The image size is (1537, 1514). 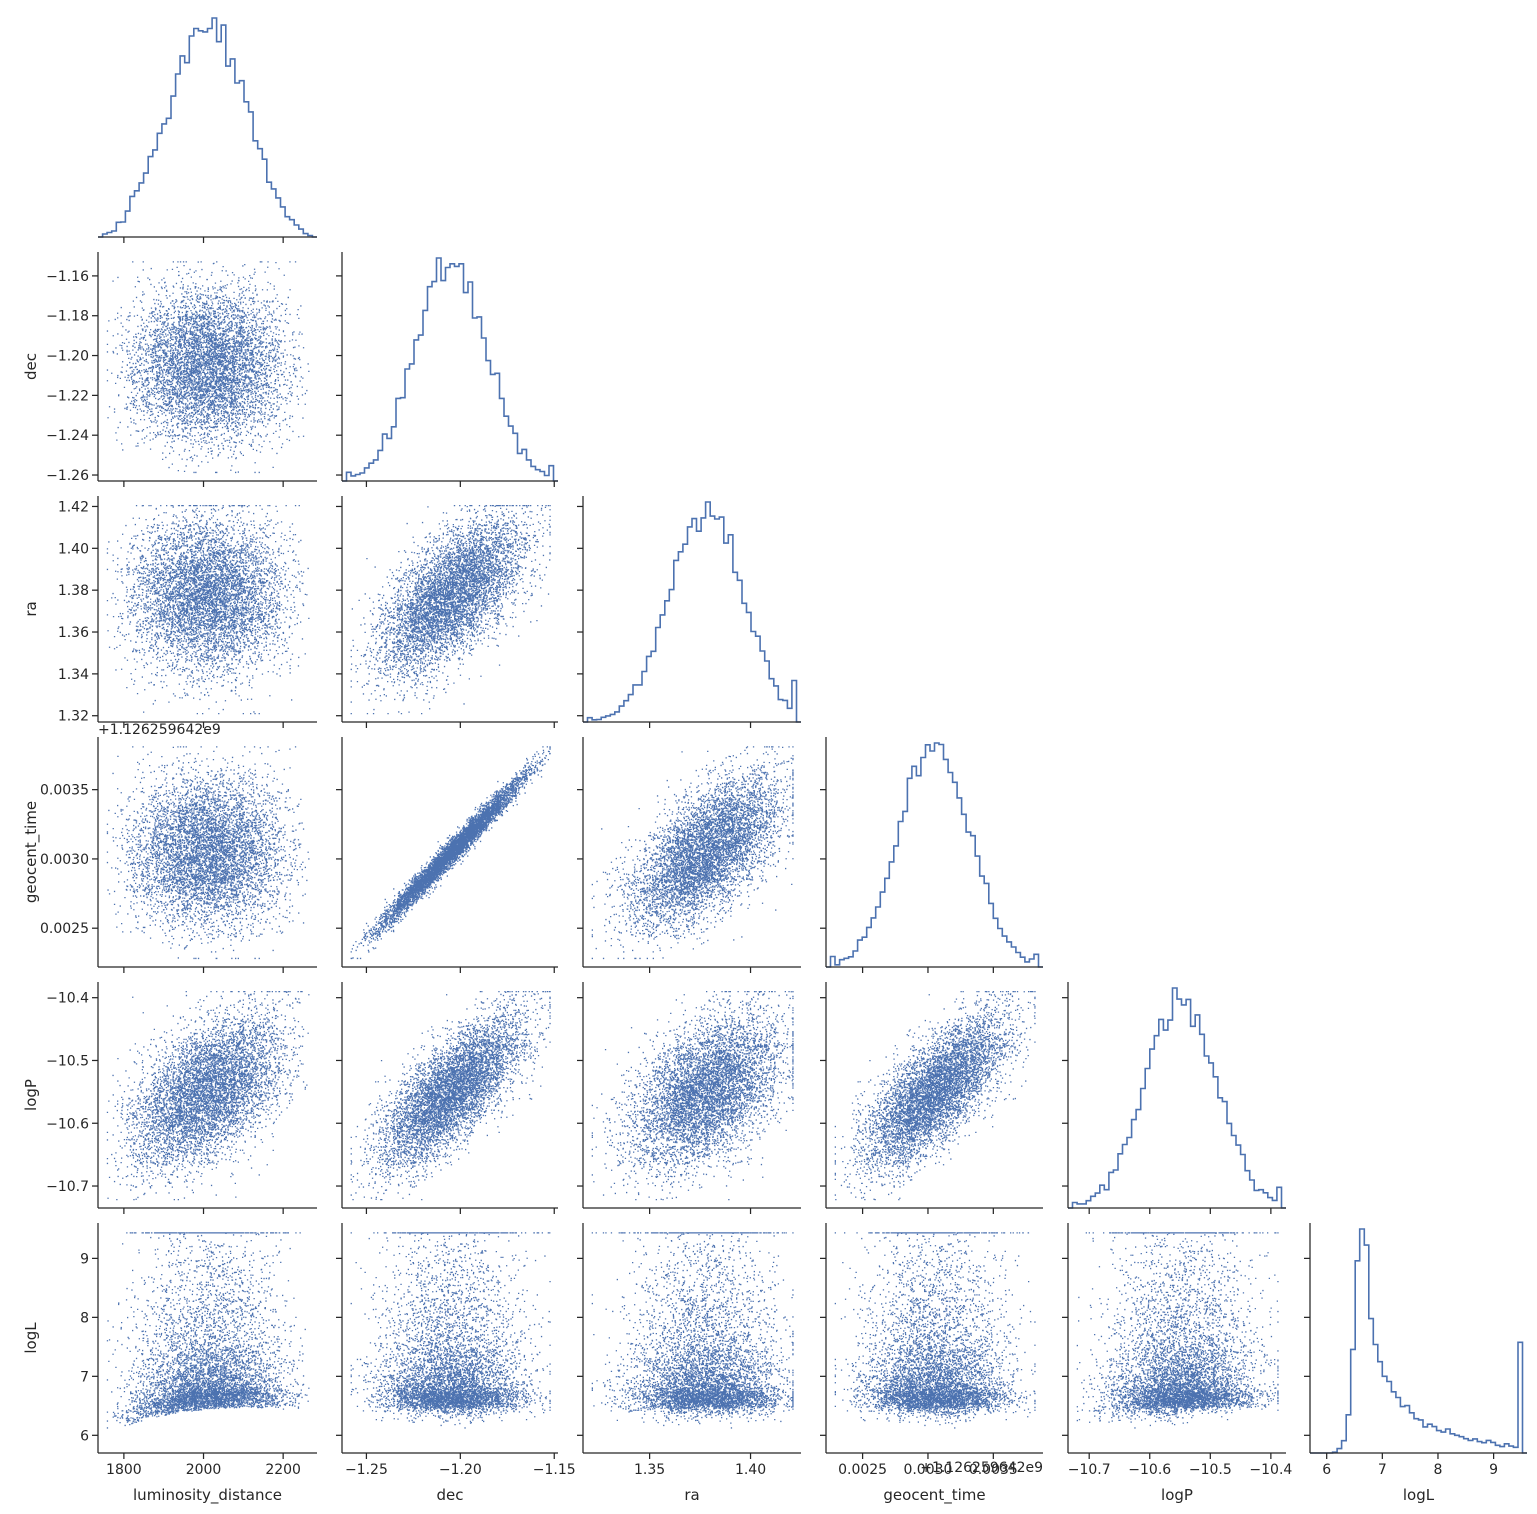 What do you see at coordinates (1419, 1495) in the screenshot?
I see `x-axis-label-logL: logL` at bounding box center [1419, 1495].